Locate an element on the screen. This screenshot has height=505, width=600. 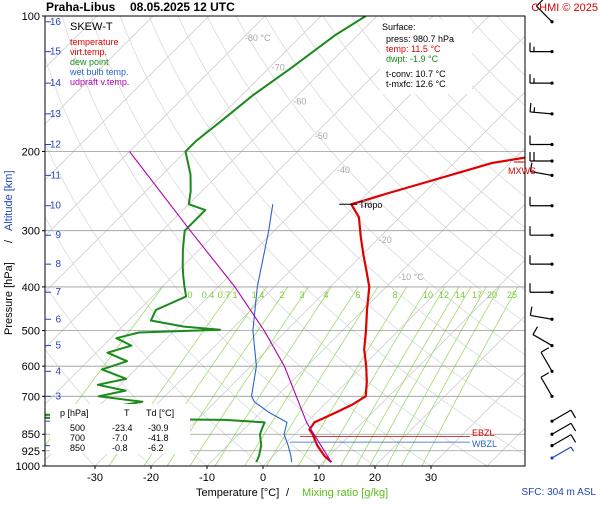
mixing-ratio-label: 12 is located at coordinates (444, 295).